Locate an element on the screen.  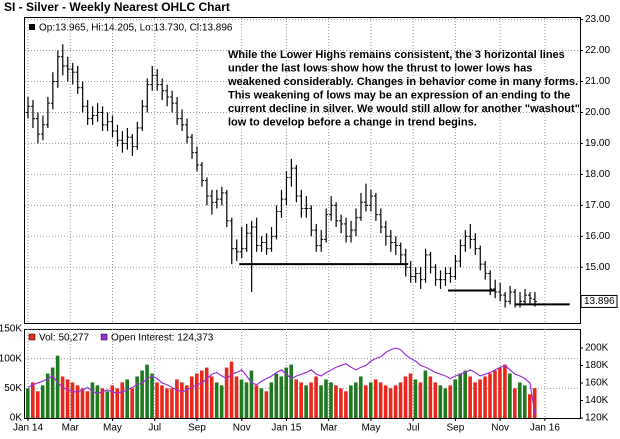
x-tick-label: May is located at coordinates (370, 428).